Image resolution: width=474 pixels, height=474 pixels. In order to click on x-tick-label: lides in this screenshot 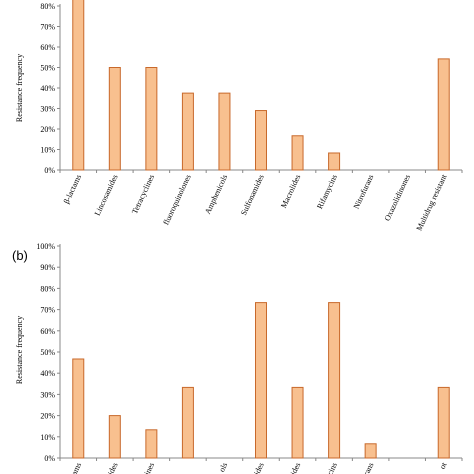, I will do `click(295, 467)`.